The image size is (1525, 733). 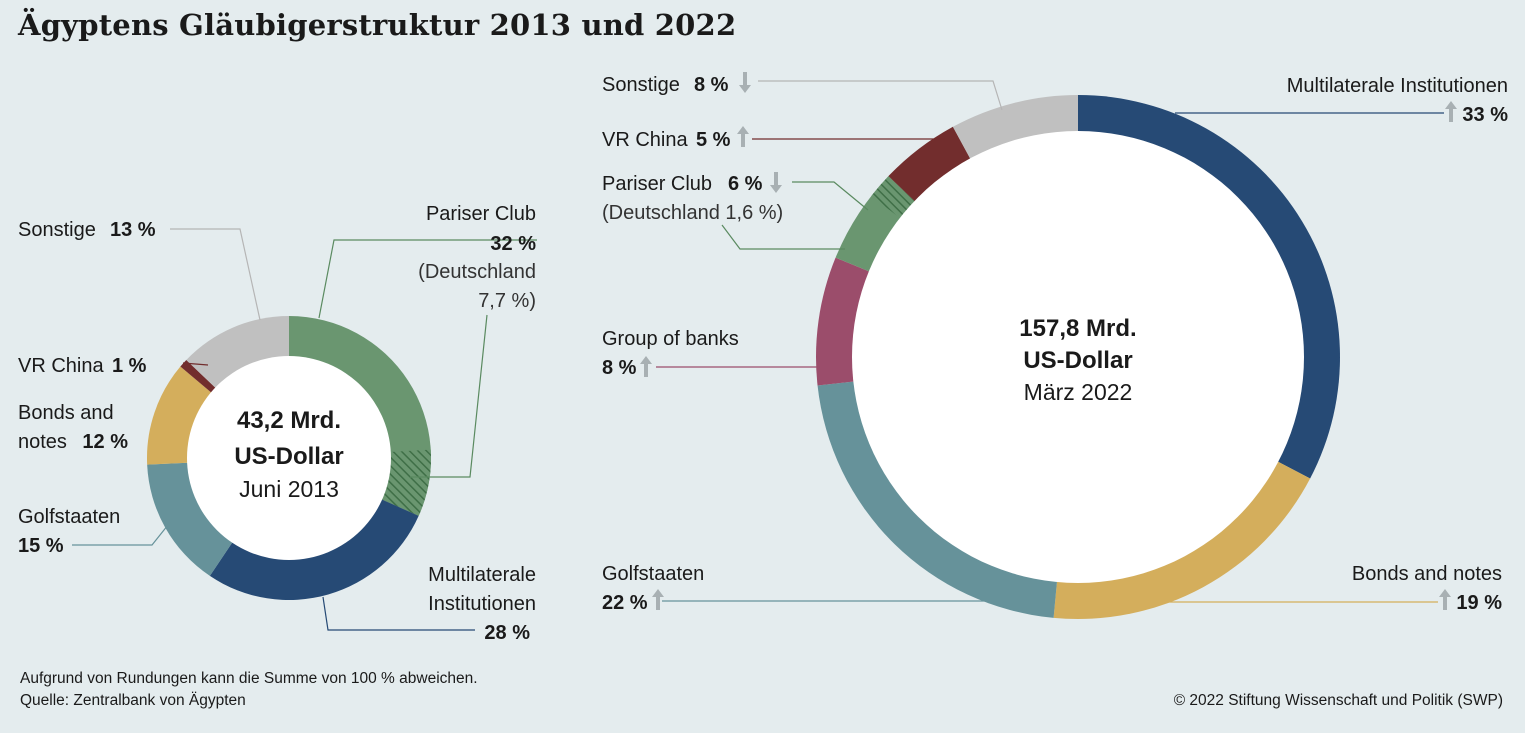 I want to click on center-2013-unit: US-Dollar, so click(x=288, y=456).